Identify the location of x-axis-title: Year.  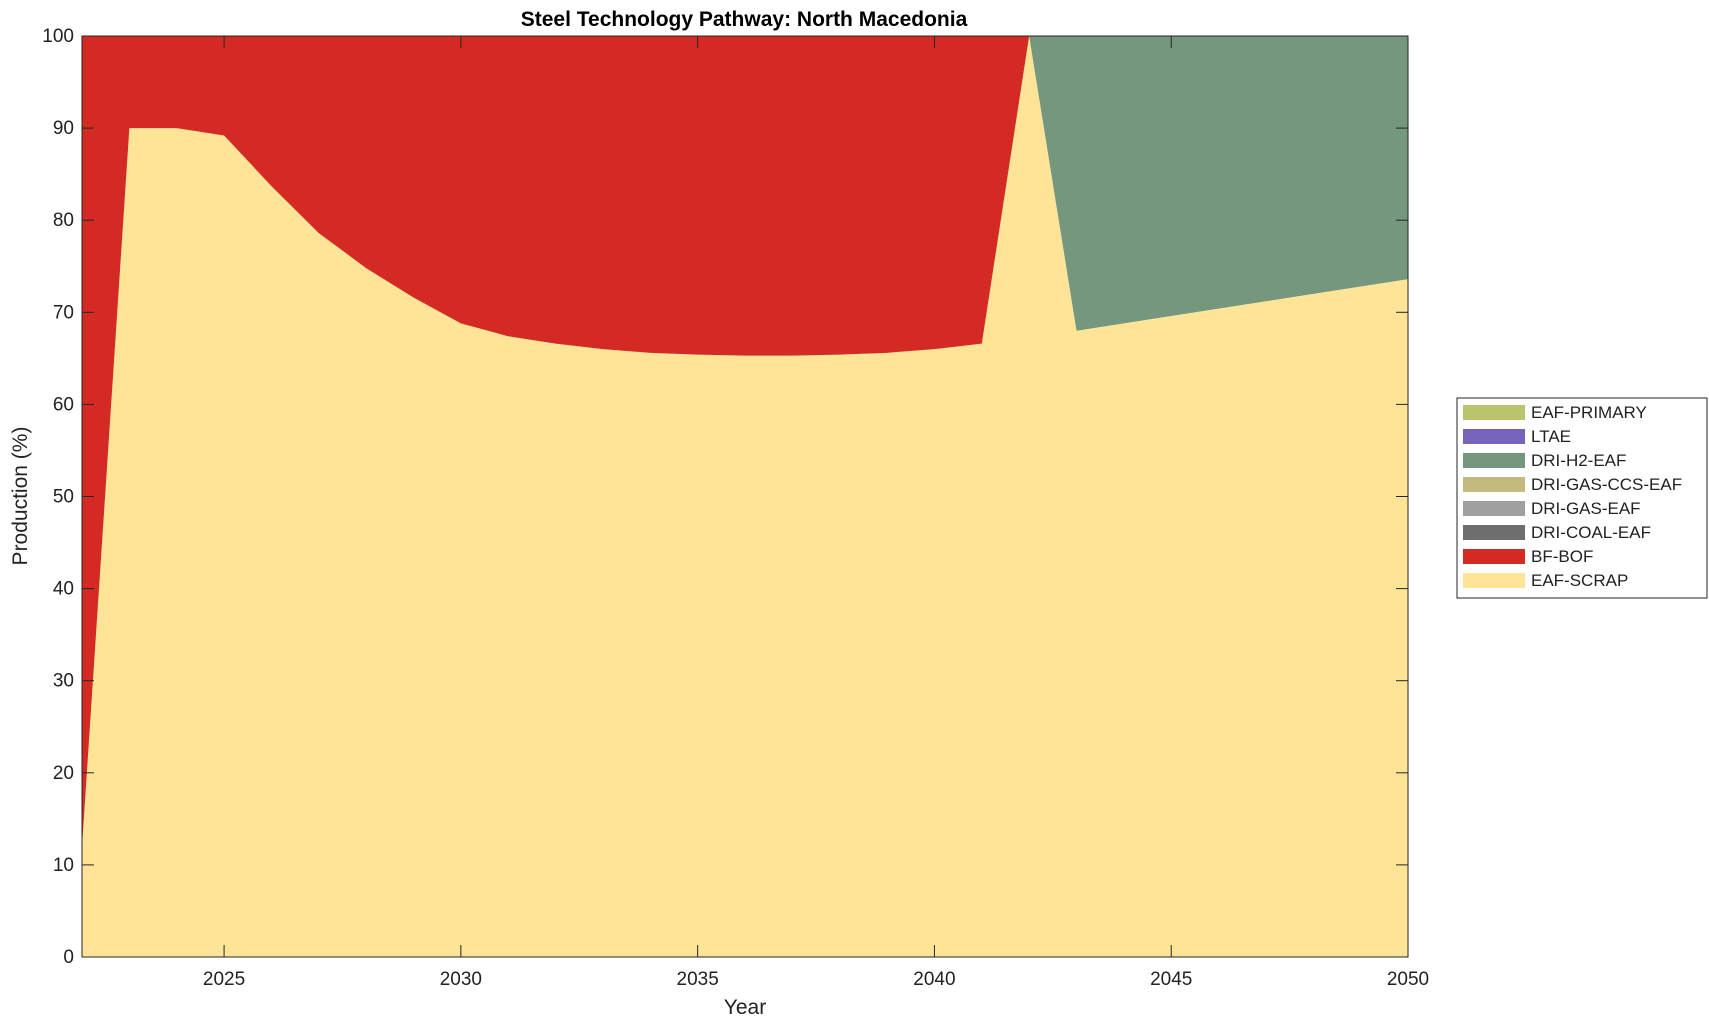
(745, 1007).